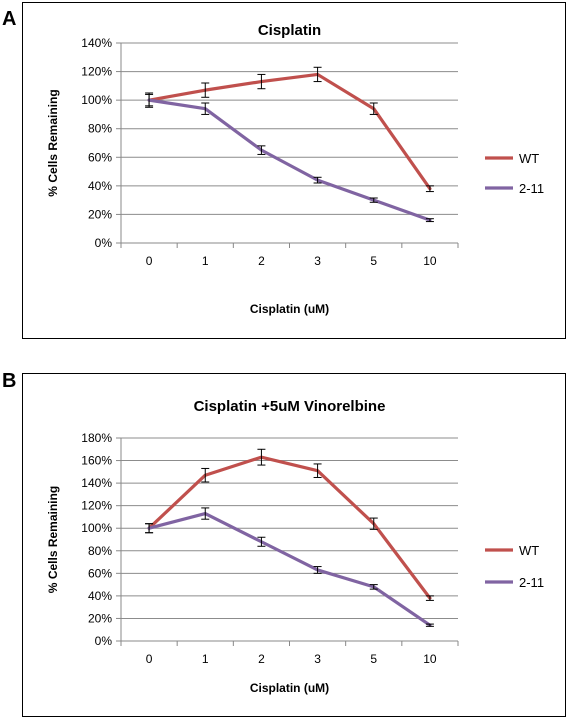 This screenshot has height=719, width=572. I want to click on chart-title: Cisplatin +5uM Vinorelbine, so click(290, 406).